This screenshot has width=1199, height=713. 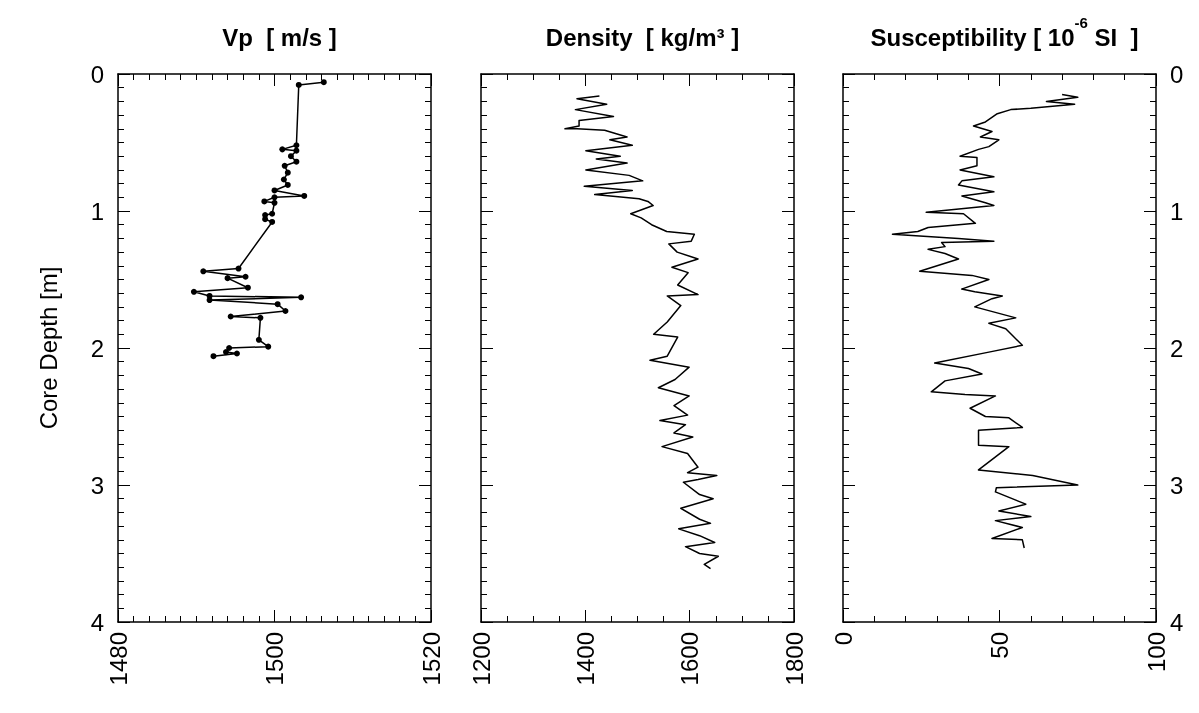 I want to click on chart-title: Density [ kg/m³ ], so click(x=642, y=37).